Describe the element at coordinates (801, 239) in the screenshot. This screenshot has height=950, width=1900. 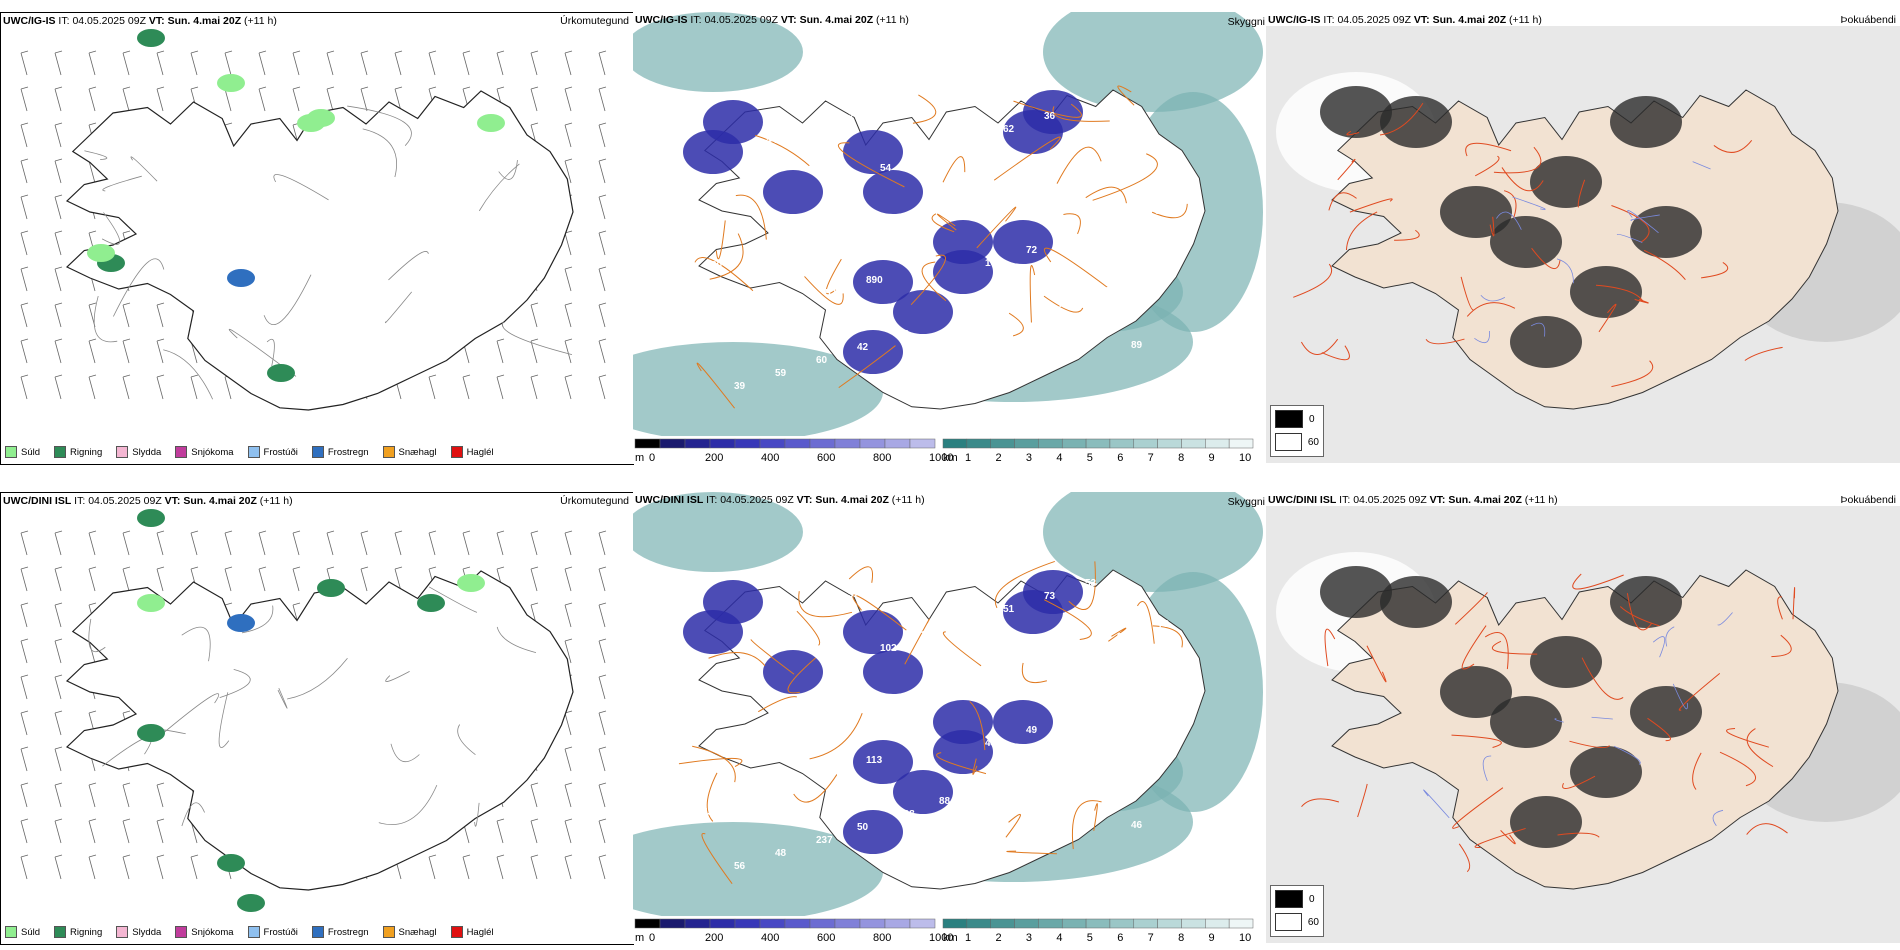
I see `cloud-base-label: 200` at that location.